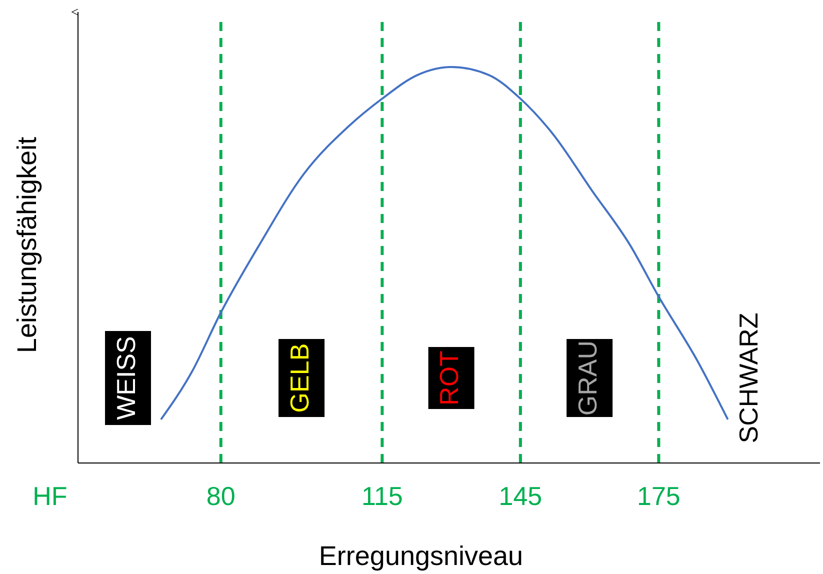 Image resolution: width=823 pixels, height=574 pixels. What do you see at coordinates (382, 496) in the screenshot?
I see `x-tick-label: 115` at bounding box center [382, 496].